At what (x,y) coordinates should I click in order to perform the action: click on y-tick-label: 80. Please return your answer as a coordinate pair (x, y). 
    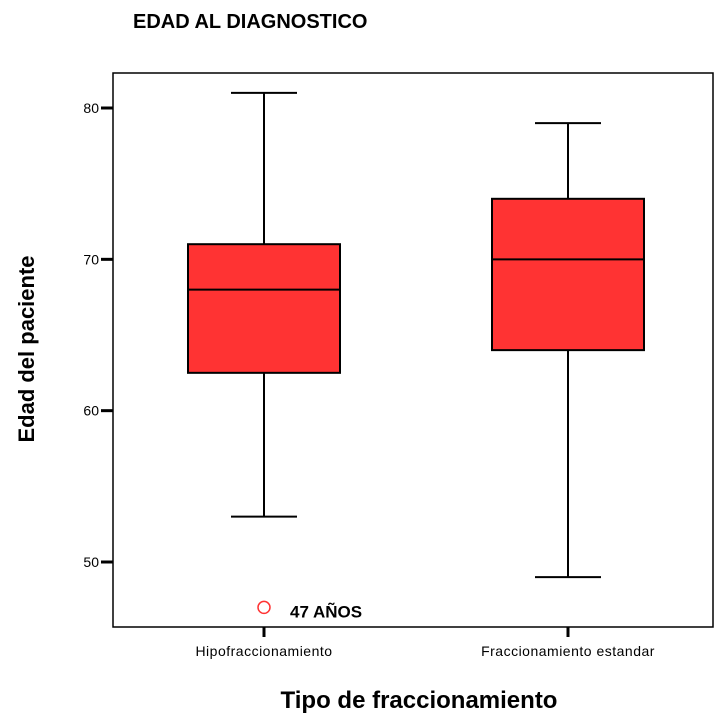
    Looking at the image, I should click on (91, 108).